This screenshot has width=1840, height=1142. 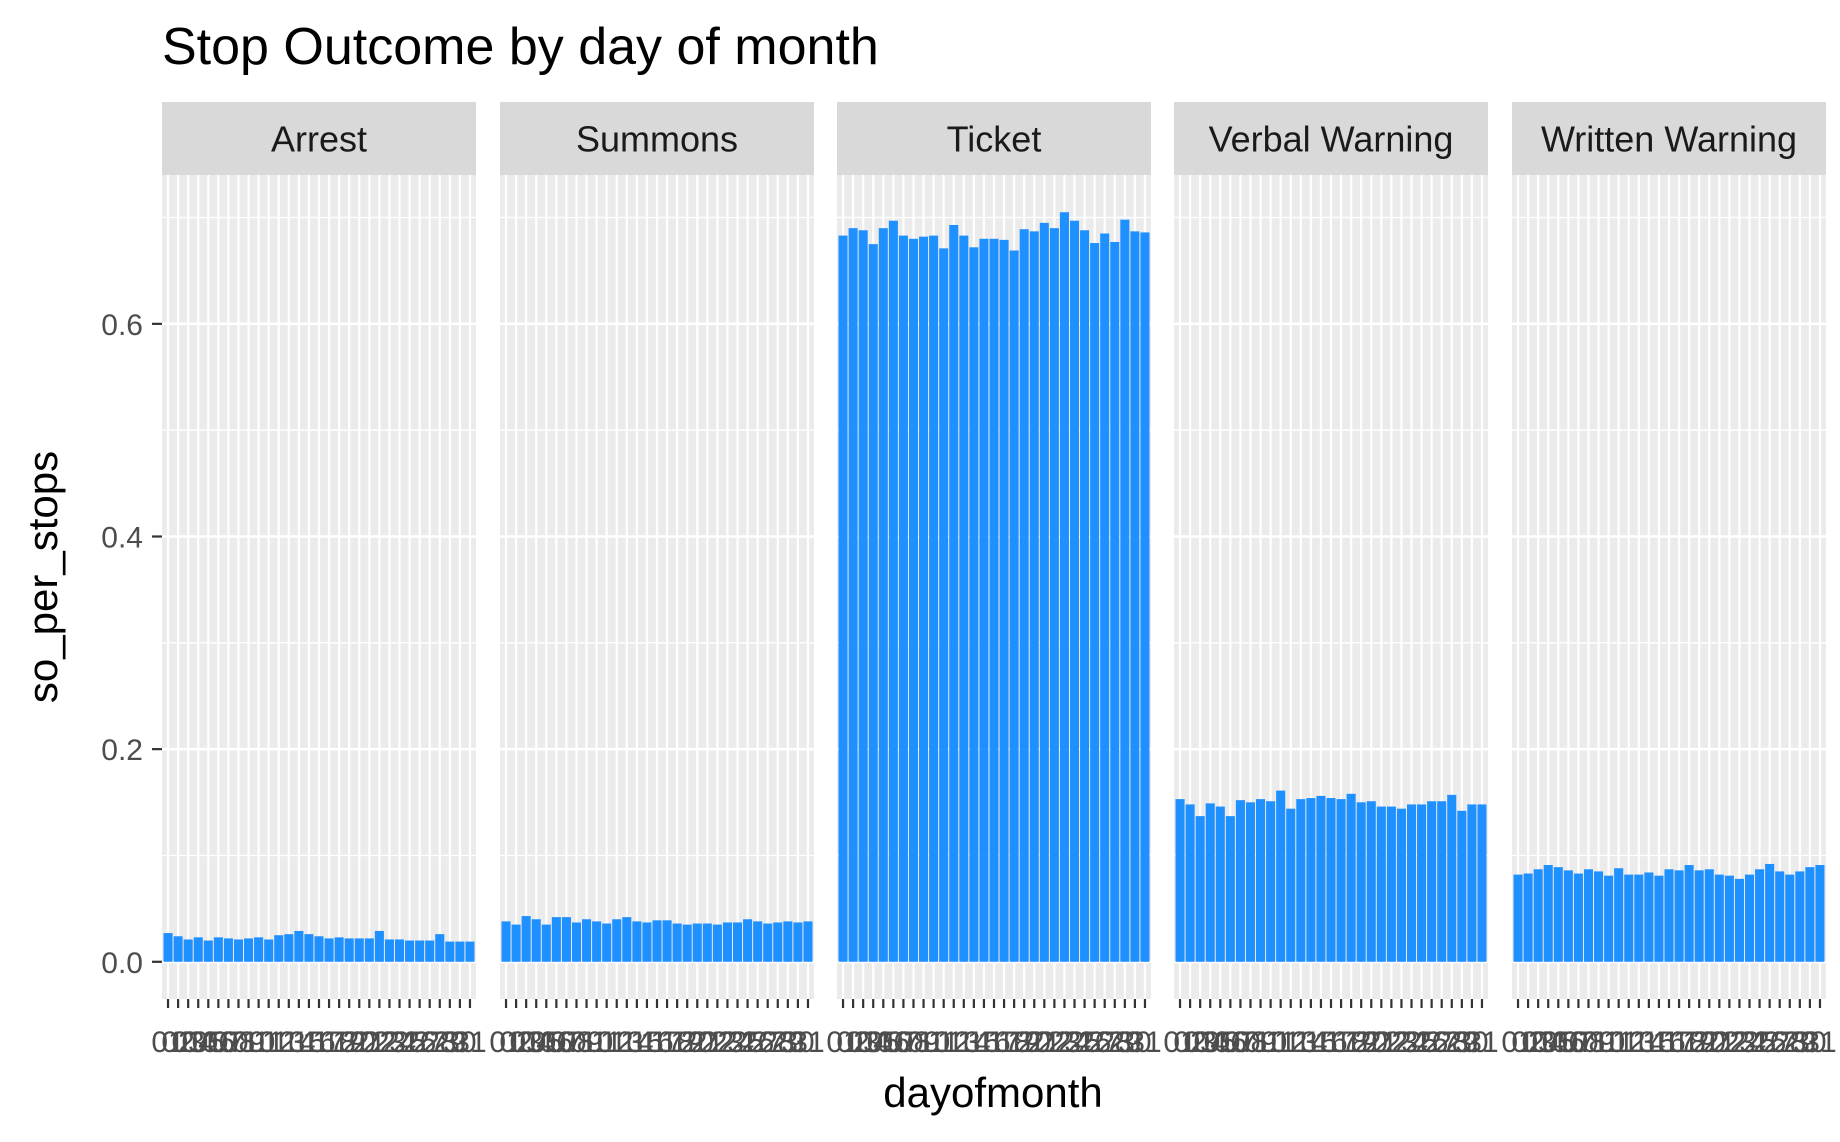 What do you see at coordinates (520, 47) in the screenshot?
I see `chart-title: Stop Outcome by day of month` at bounding box center [520, 47].